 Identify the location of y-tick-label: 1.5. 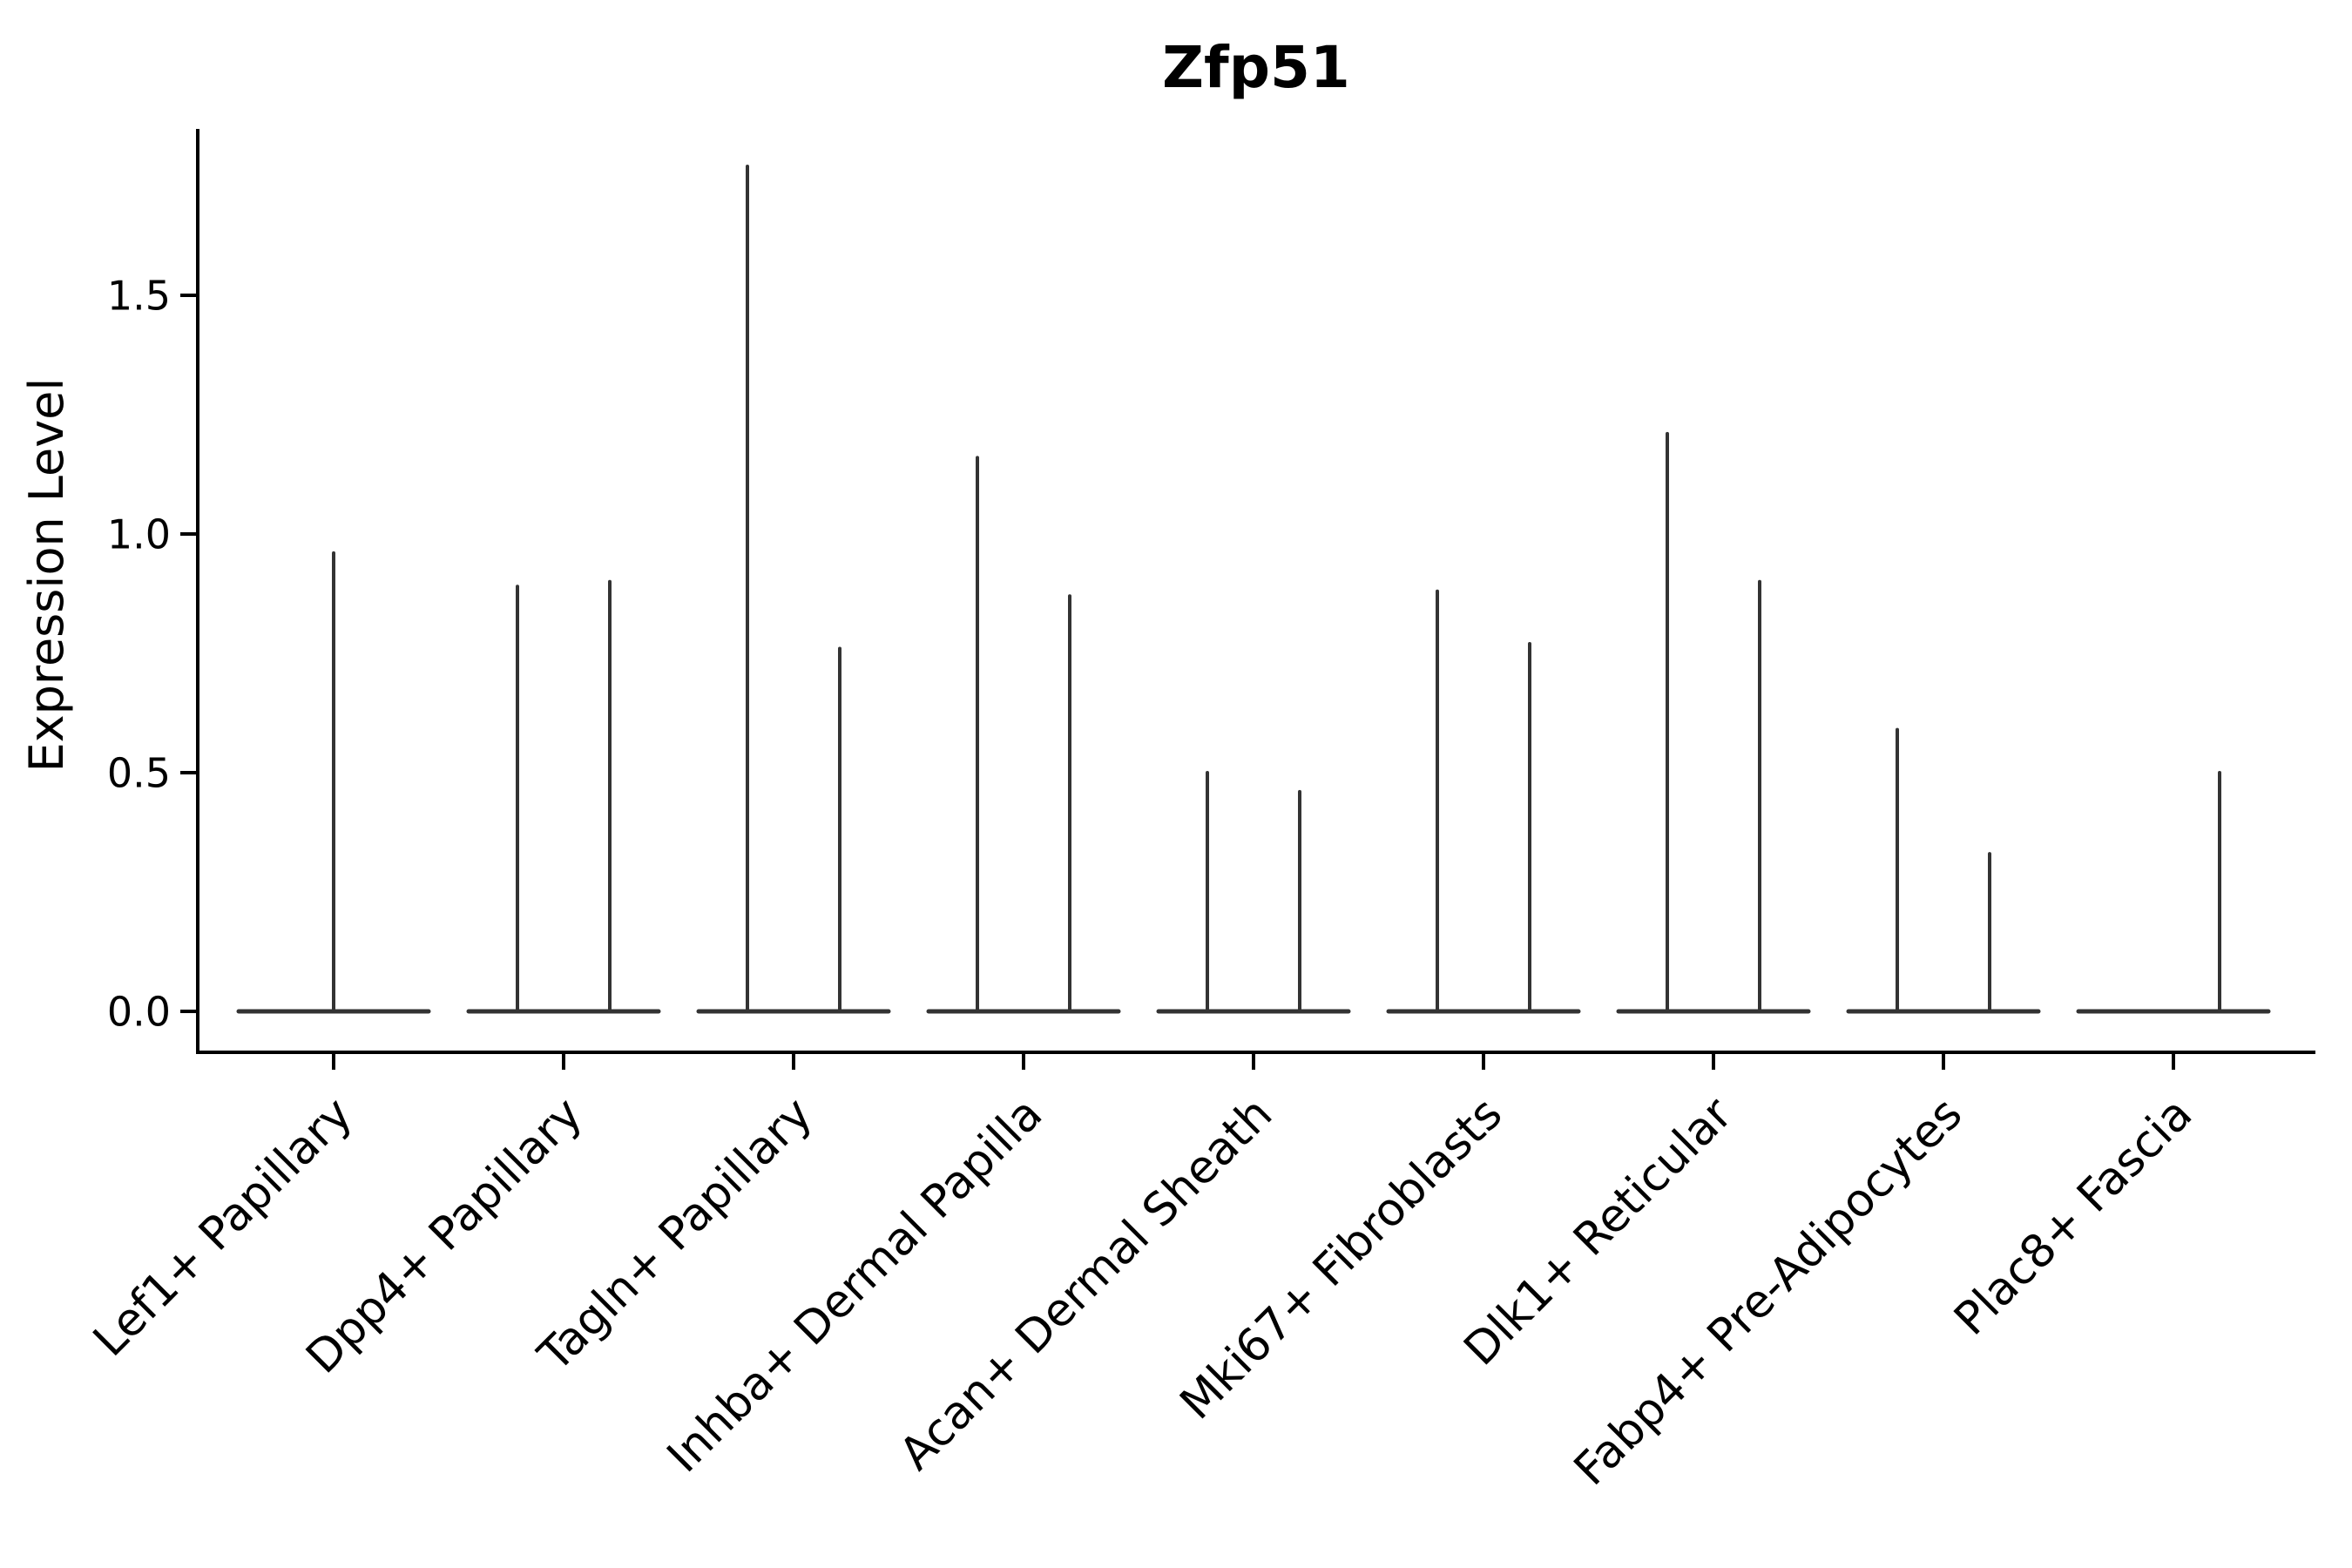
(139, 297).